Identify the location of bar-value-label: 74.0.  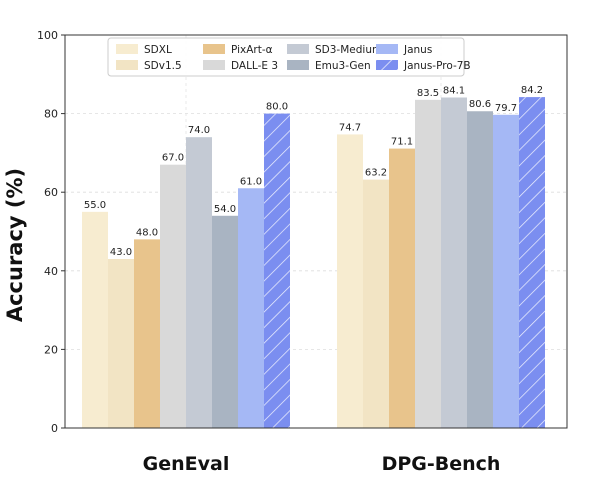
(199, 130).